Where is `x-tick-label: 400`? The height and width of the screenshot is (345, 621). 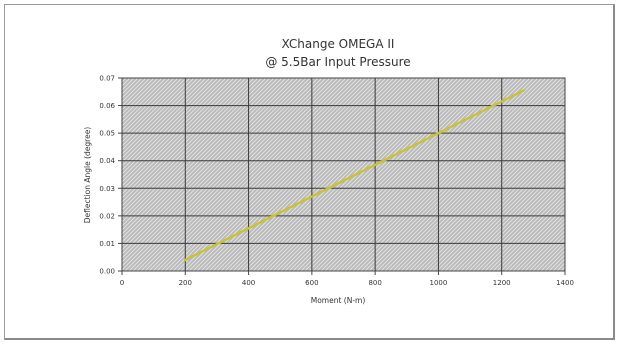
x-tick-label: 400 is located at coordinates (248, 283).